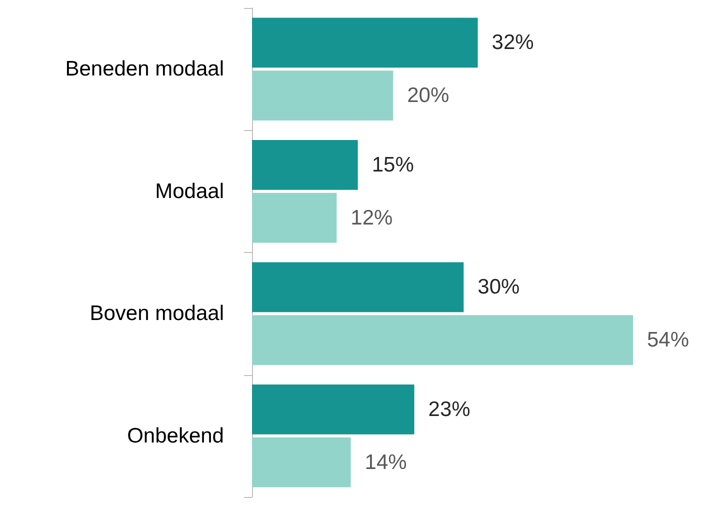 The image size is (705, 505). I want to click on y-tick-label: Beneden modaal, so click(144, 69).